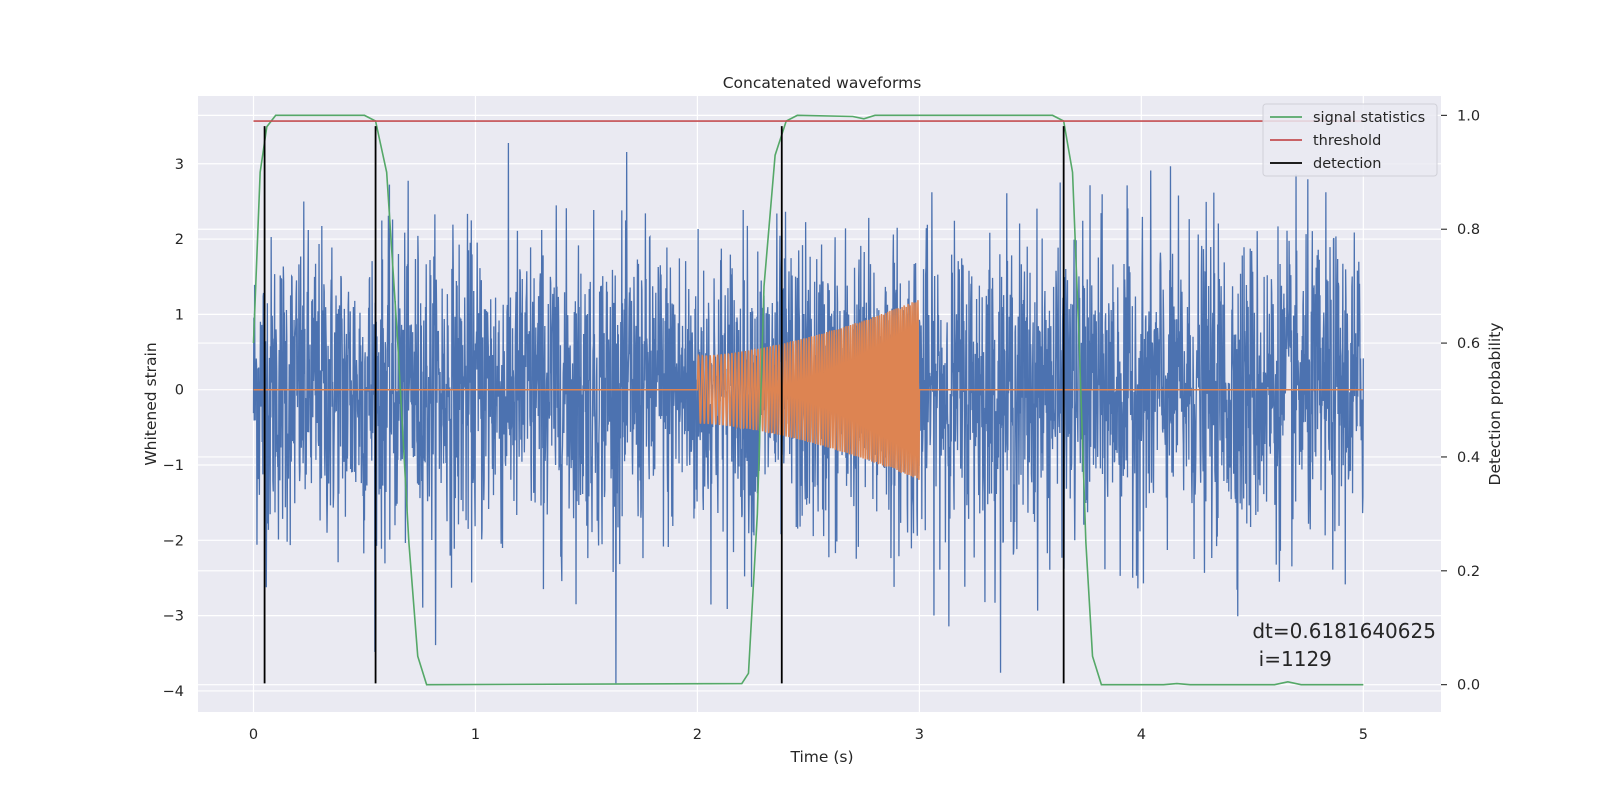 The image size is (1600, 800). What do you see at coordinates (697, 735) in the screenshot?
I see `x-tick-label: 2` at bounding box center [697, 735].